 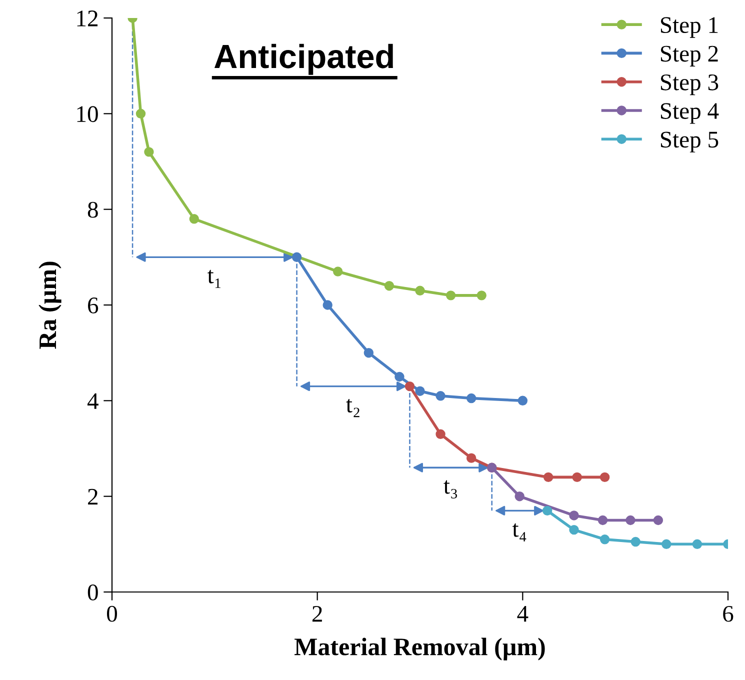 What do you see at coordinates (303, 59) in the screenshot?
I see `text: Anticipated` at bounding box center [303, 59].